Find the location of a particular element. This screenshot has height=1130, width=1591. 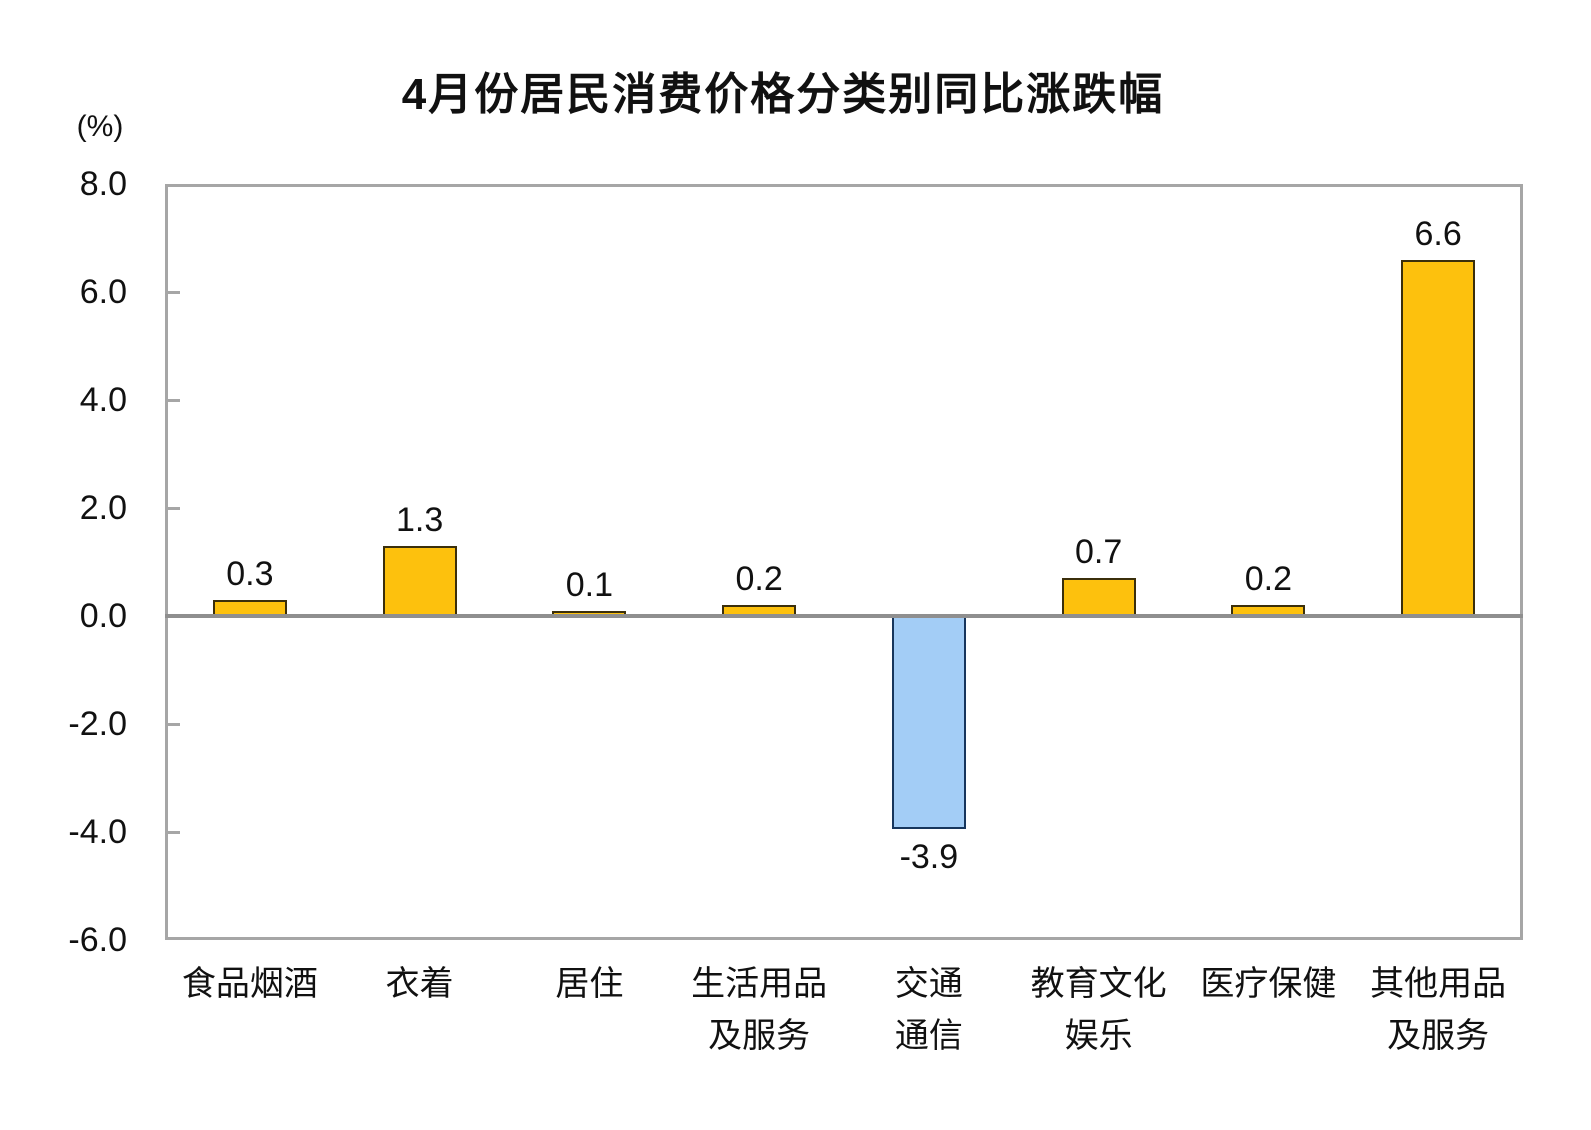

y-axis-tick-label: -2.0 is located at coordinates (97, 724).